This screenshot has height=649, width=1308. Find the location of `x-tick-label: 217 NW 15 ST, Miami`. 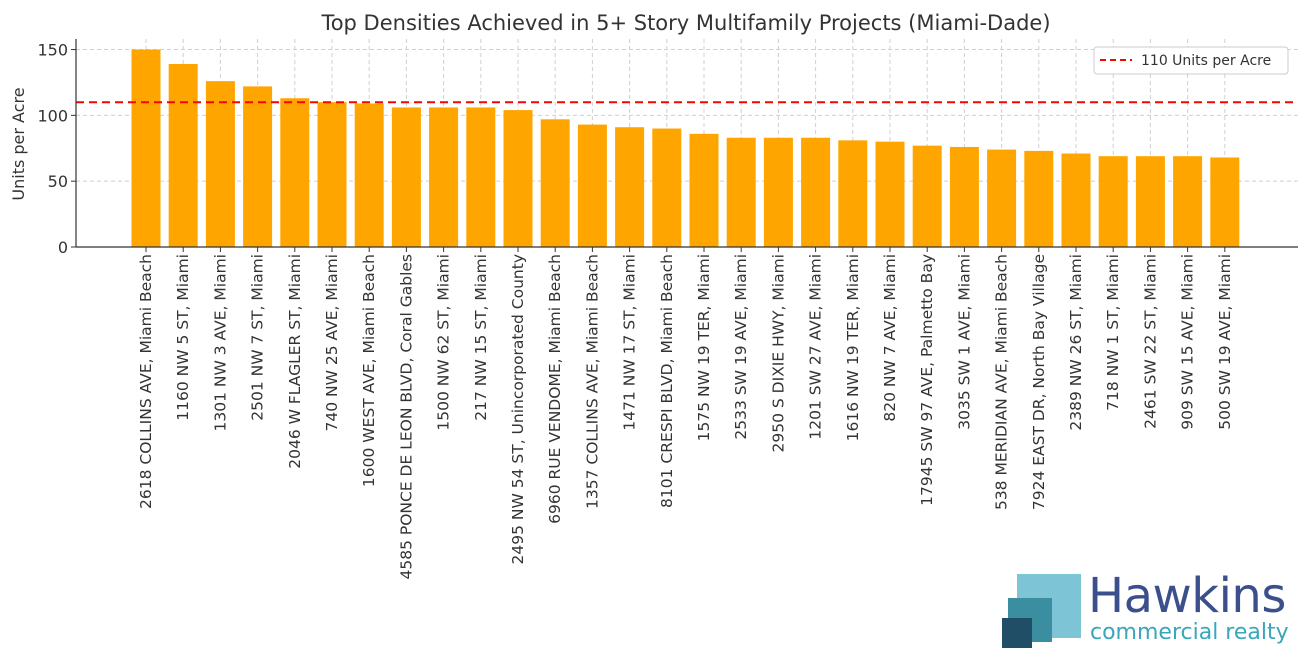

x-tick-label: 217 NW 15 ST, Miami is located at coordinates (481, 337).